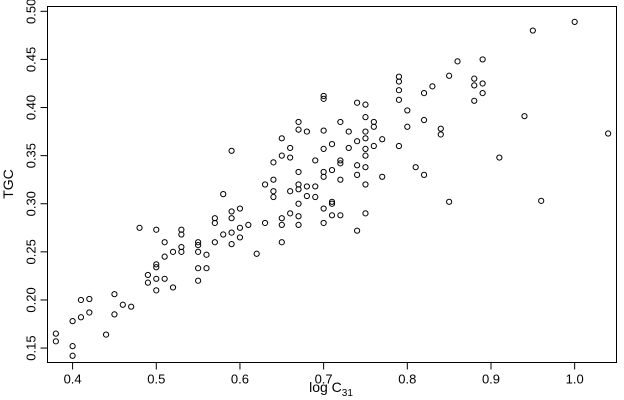 This screenshot has width=624, height=400. What do you see at coordinates (31, 59) in the screenshot?
I see `y-tick-label: 0.45` at bounding box center [31, 59].